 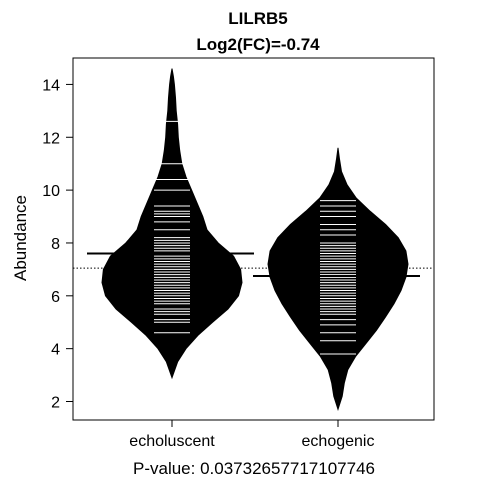 I want to click on y-tick-label: 6, so click(x=55, y=297).